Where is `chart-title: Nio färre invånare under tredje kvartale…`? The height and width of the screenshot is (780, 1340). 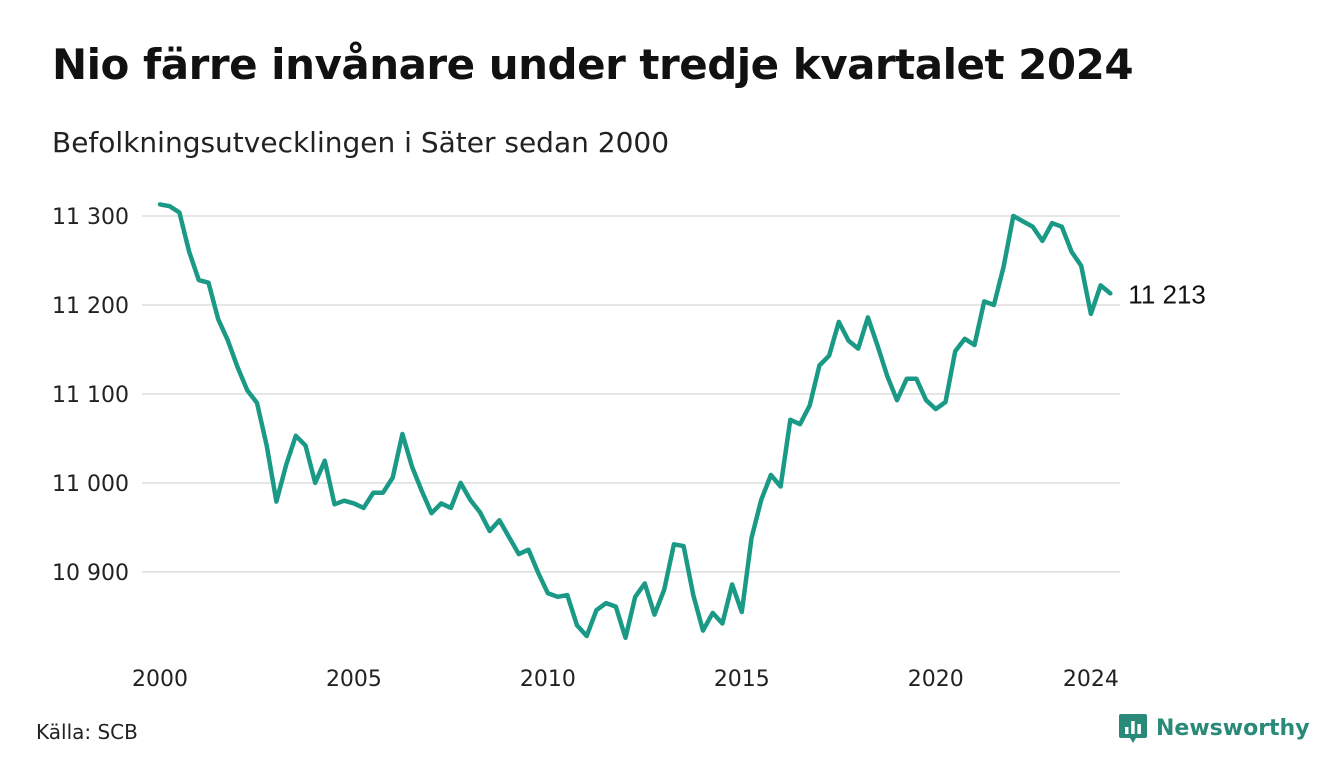
chart-title: Nio färre invånare under tredje kvartale… is located at coordinates (593, 64).